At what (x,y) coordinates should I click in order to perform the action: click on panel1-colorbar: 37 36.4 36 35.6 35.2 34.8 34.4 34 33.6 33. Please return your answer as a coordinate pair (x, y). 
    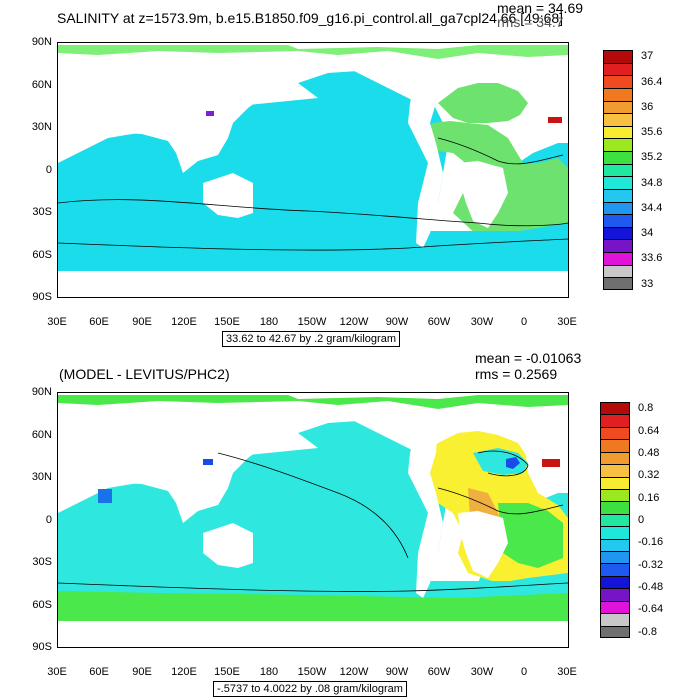
    Looking at the image, I should click on (632, 170).